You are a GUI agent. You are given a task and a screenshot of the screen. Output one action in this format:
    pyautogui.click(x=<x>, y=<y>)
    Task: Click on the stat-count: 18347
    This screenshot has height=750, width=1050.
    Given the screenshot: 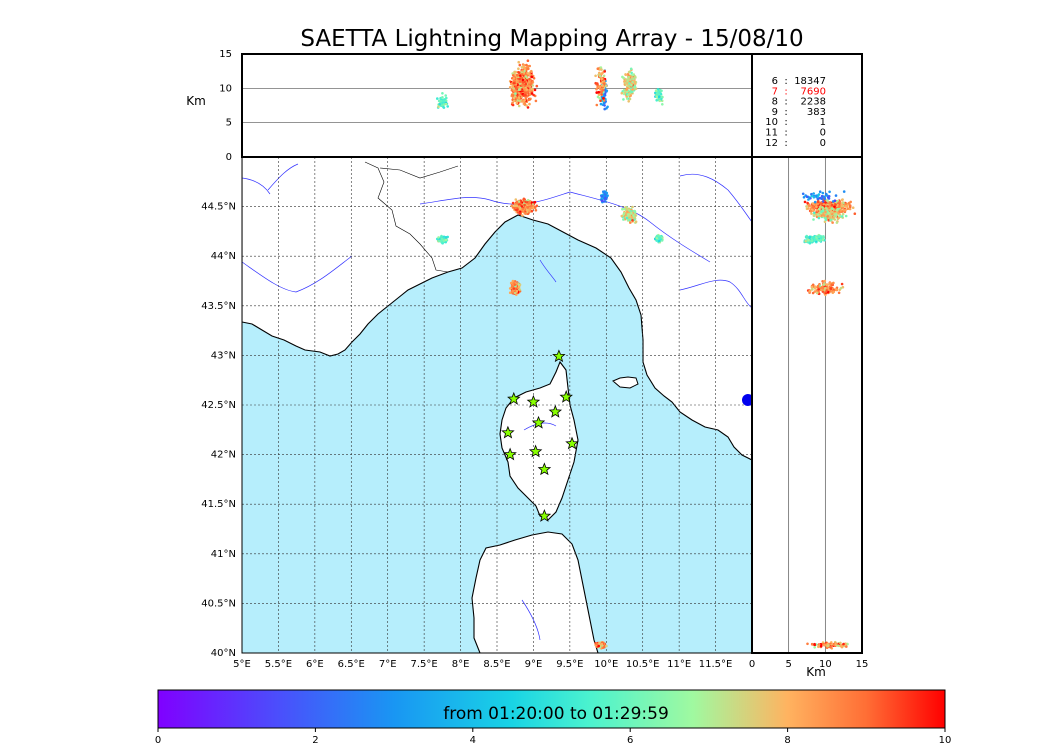 What is the action you would take?
    pyautogui.click(x=810, y=81)
    